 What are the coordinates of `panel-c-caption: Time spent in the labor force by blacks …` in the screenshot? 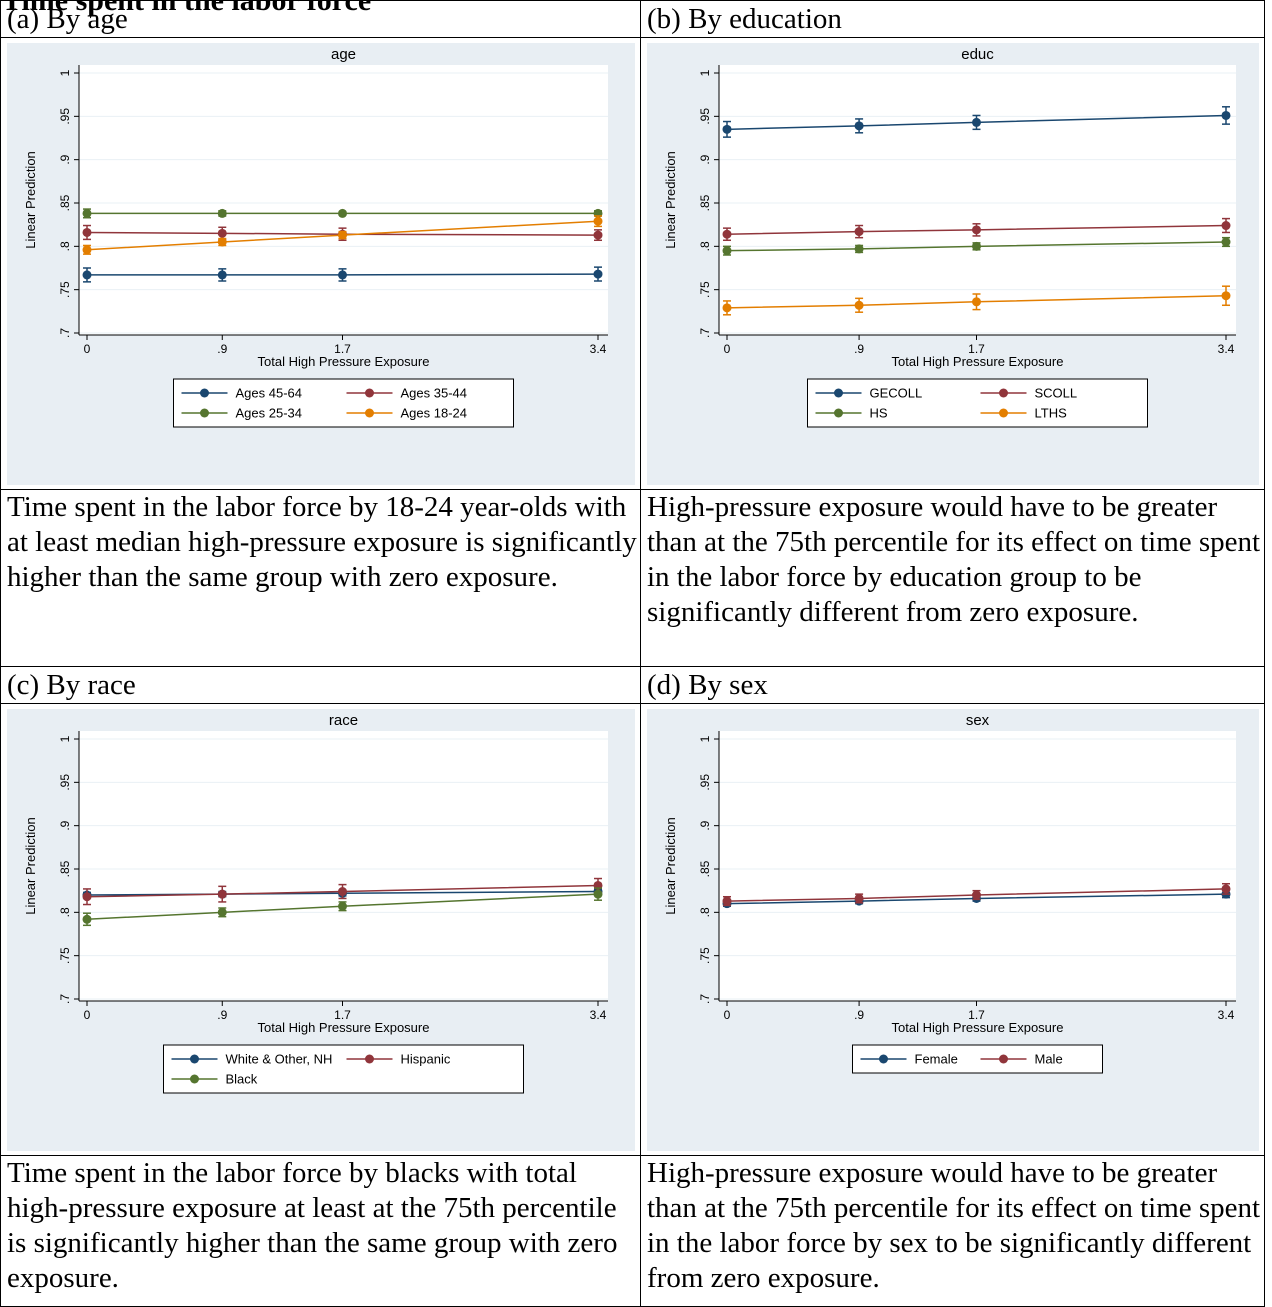 It's located at (320, 1231).